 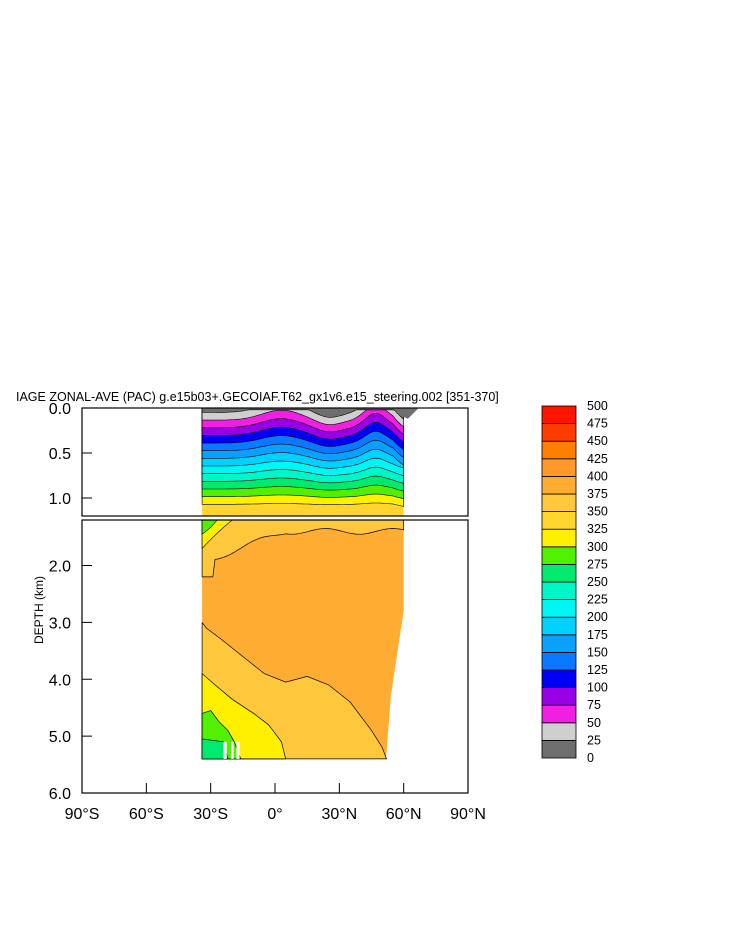 What do you see at coordinates (597, 529) in the screenshot?
I see `colorbar-label-13: 325` at bounding box center [597, 529].